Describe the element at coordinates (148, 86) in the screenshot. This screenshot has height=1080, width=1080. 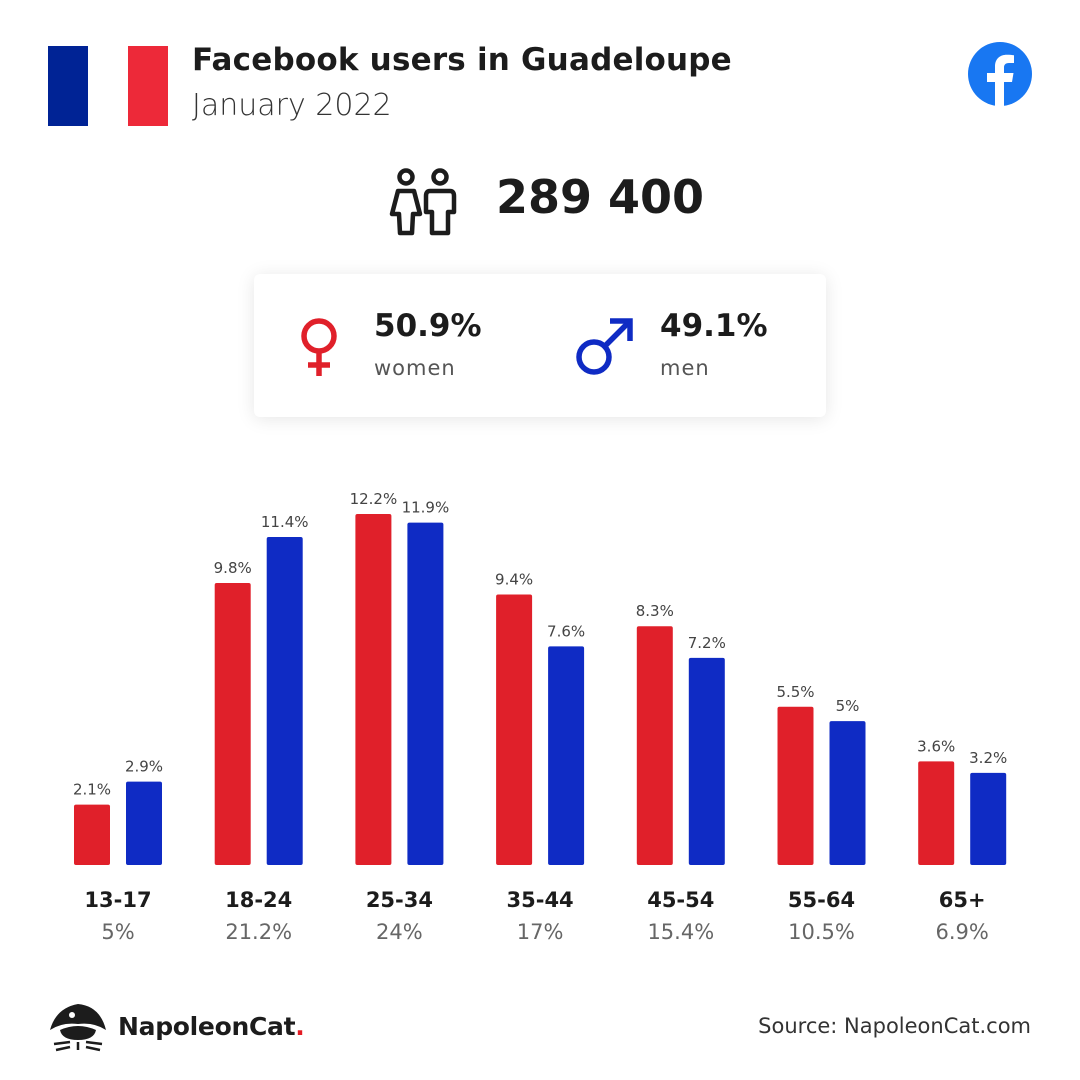
I see `flag-stripe-red` at that location.